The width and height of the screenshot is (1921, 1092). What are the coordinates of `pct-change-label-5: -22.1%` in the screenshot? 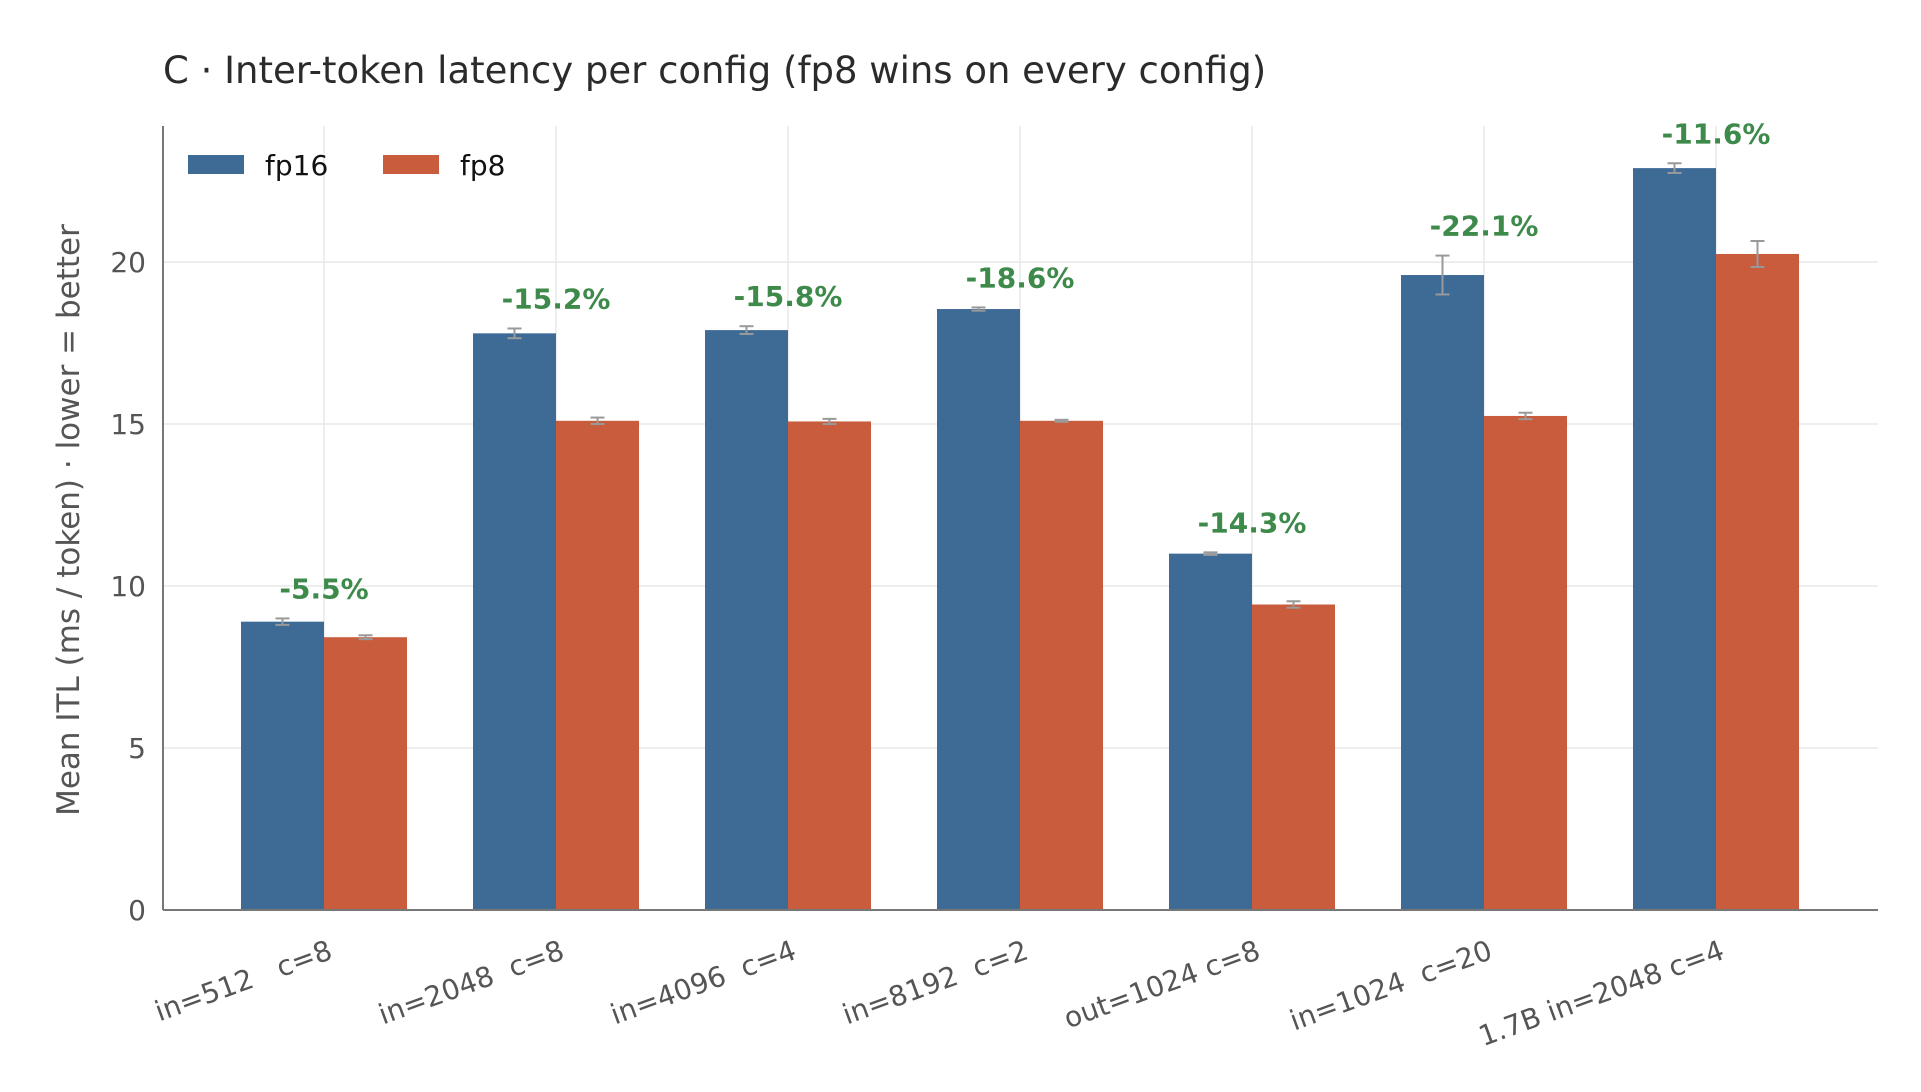 It's located at (1484, 226).